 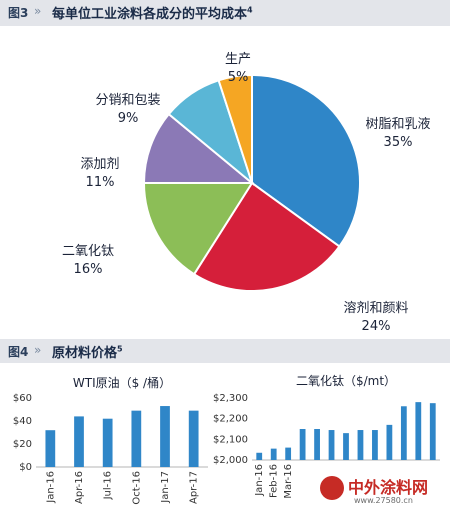 I want to click on pie-slice-5-label: 分销和包装, so click(x=127, y=100).